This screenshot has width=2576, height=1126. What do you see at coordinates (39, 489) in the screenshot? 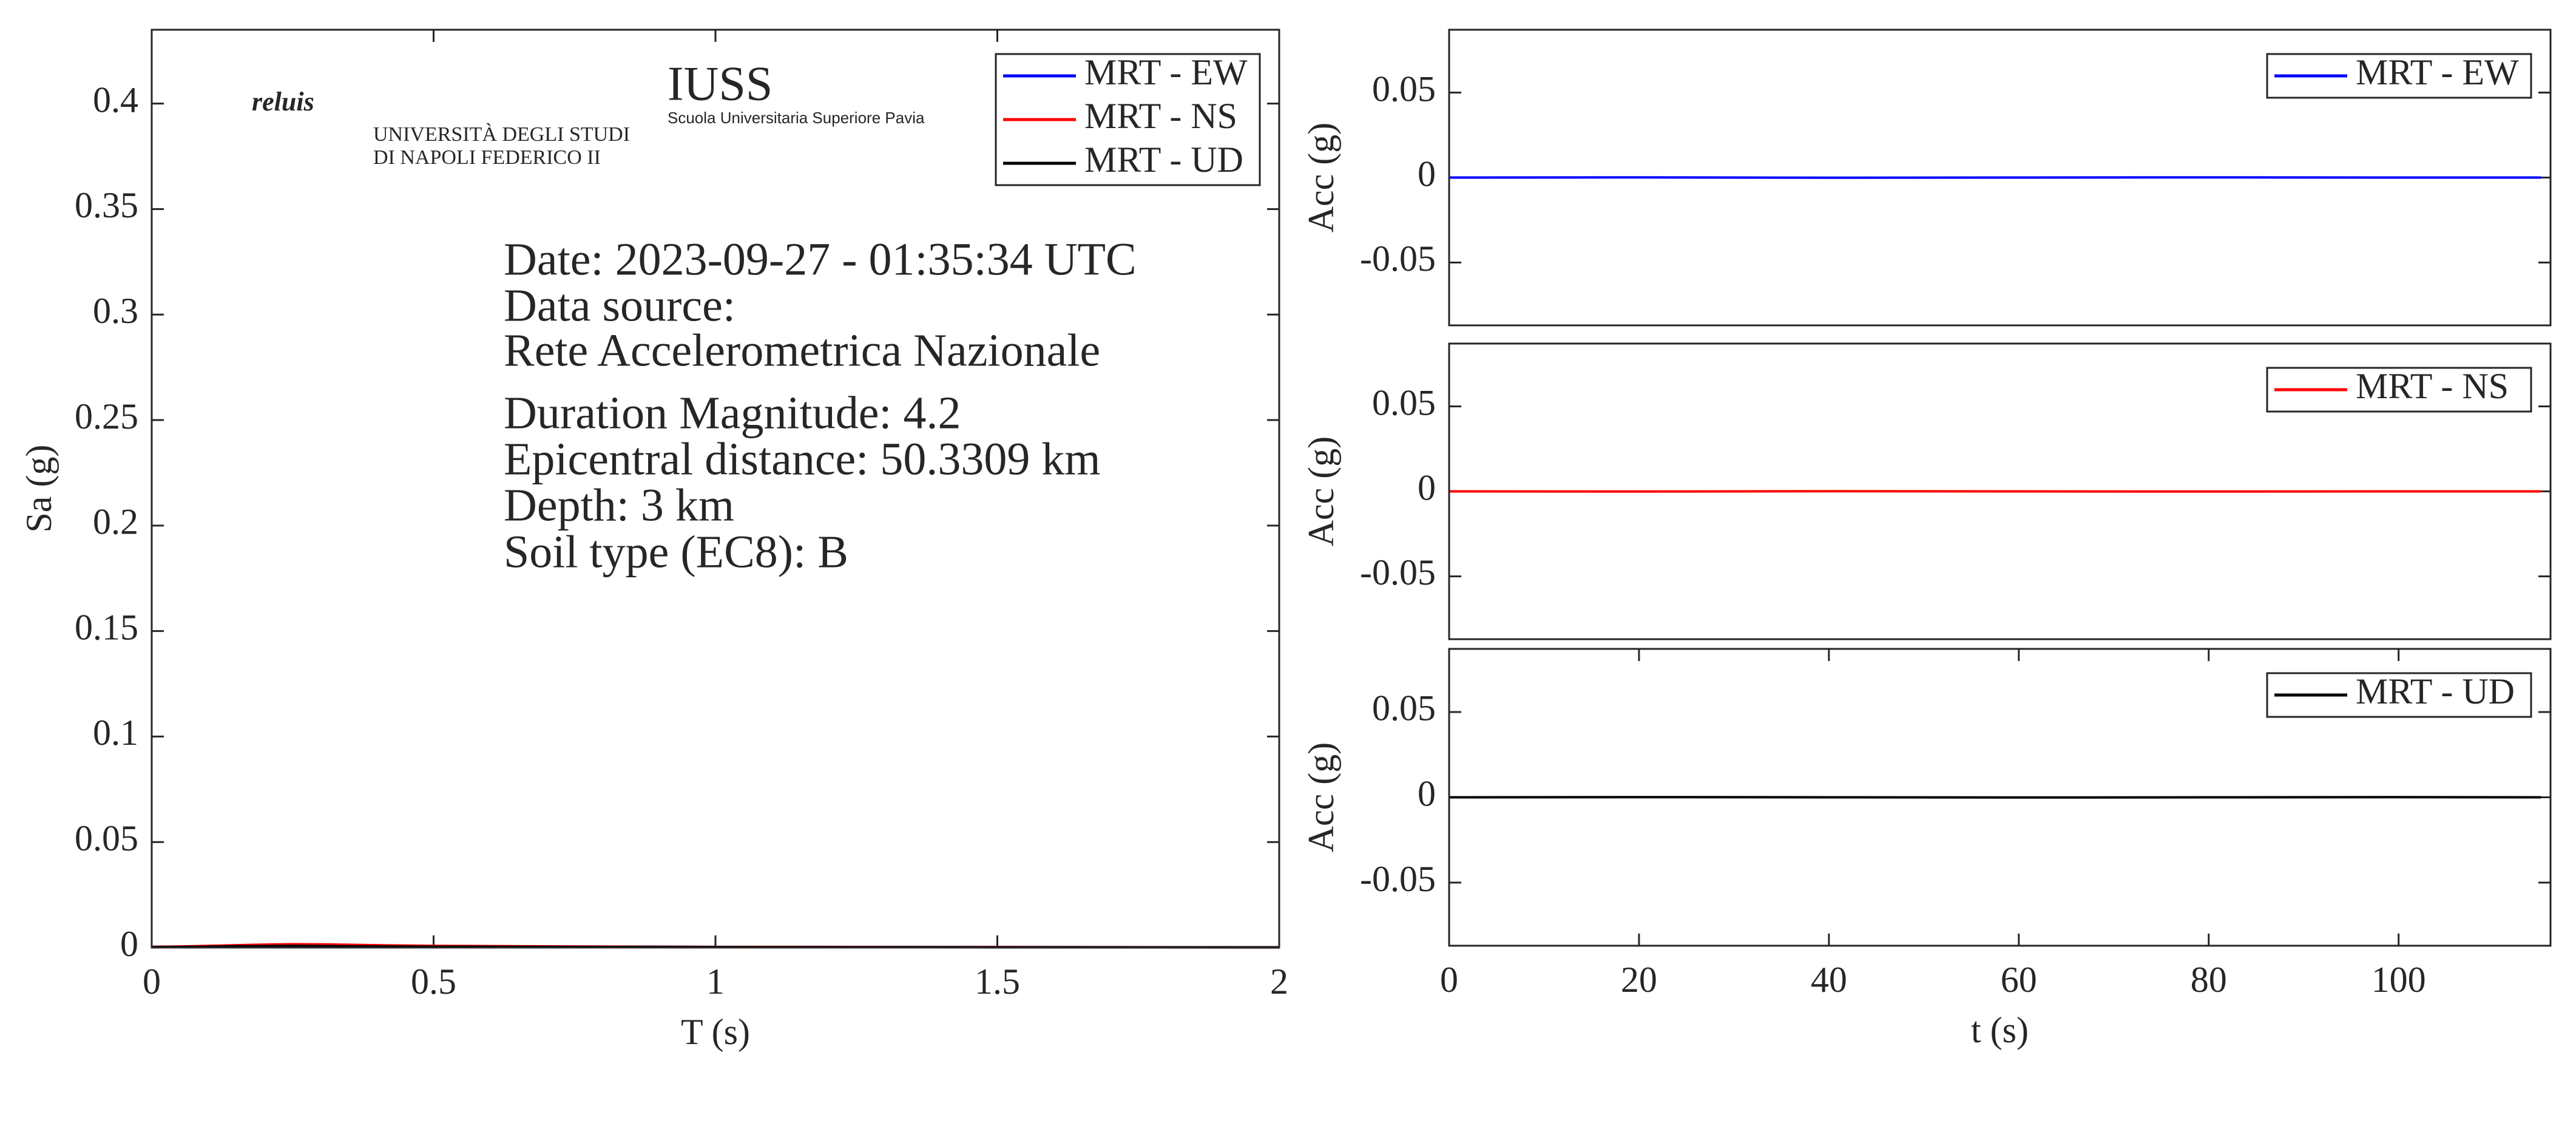
I see `y-axis-label: Sa (g)` at bounding box center [39, 489].